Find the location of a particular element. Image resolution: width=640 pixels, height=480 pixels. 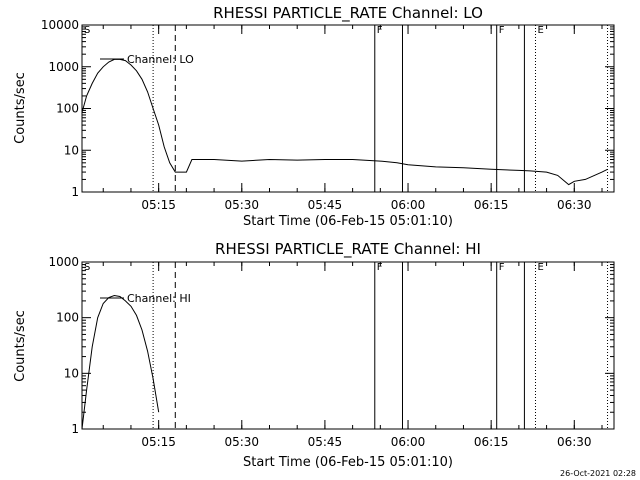

chart-title-lo: RHESSI PARTICLE_RATE Channel: LO is located at coordinates (348, 13).